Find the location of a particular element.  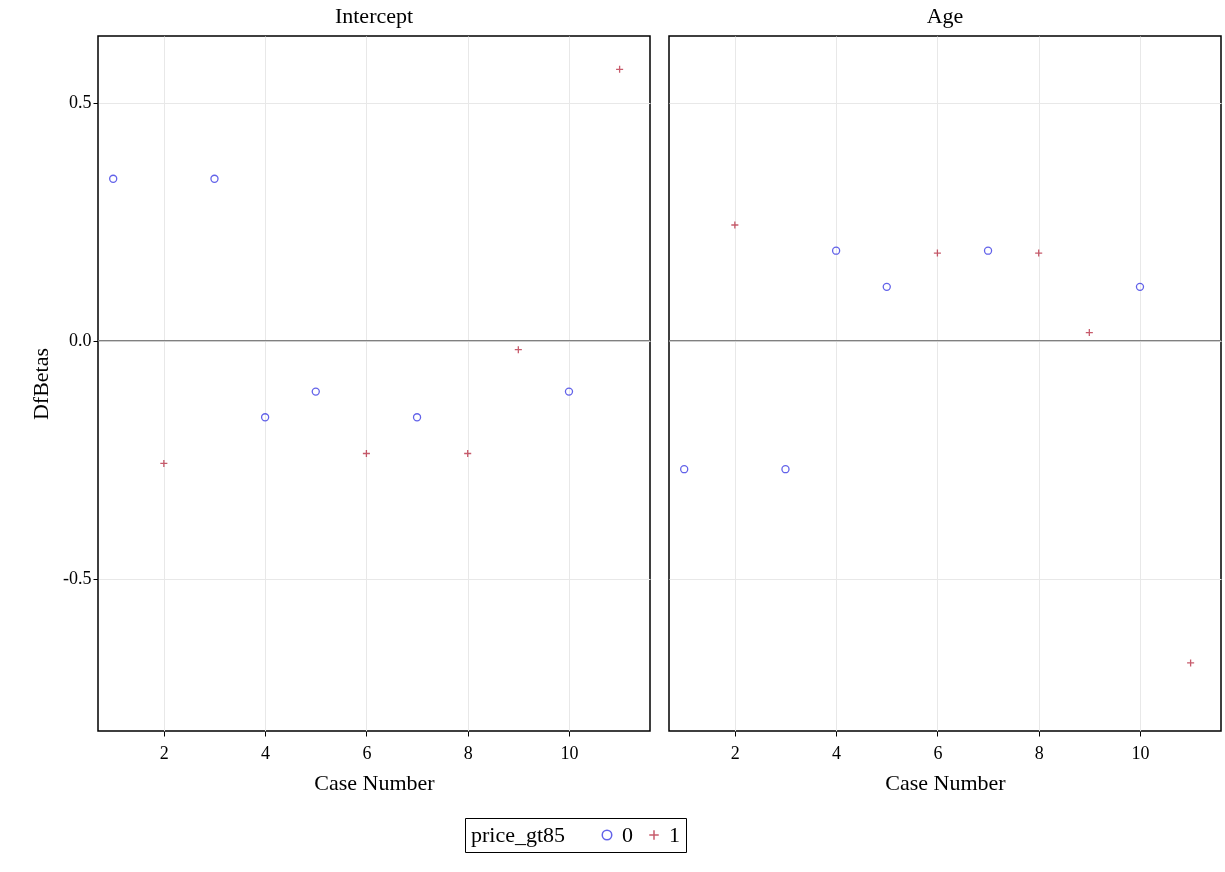

y-tick-label: 0.5 is located at coordinates (80, 102).